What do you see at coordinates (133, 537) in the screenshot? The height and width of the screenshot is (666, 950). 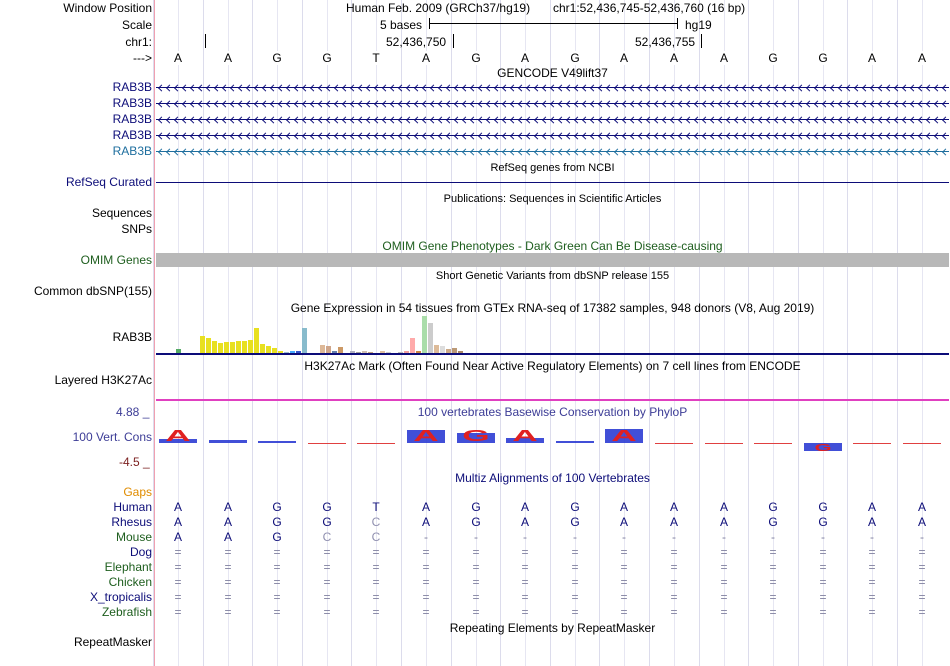 I see `multiz-species-label: Mouse` at bounding box center [133, 537].